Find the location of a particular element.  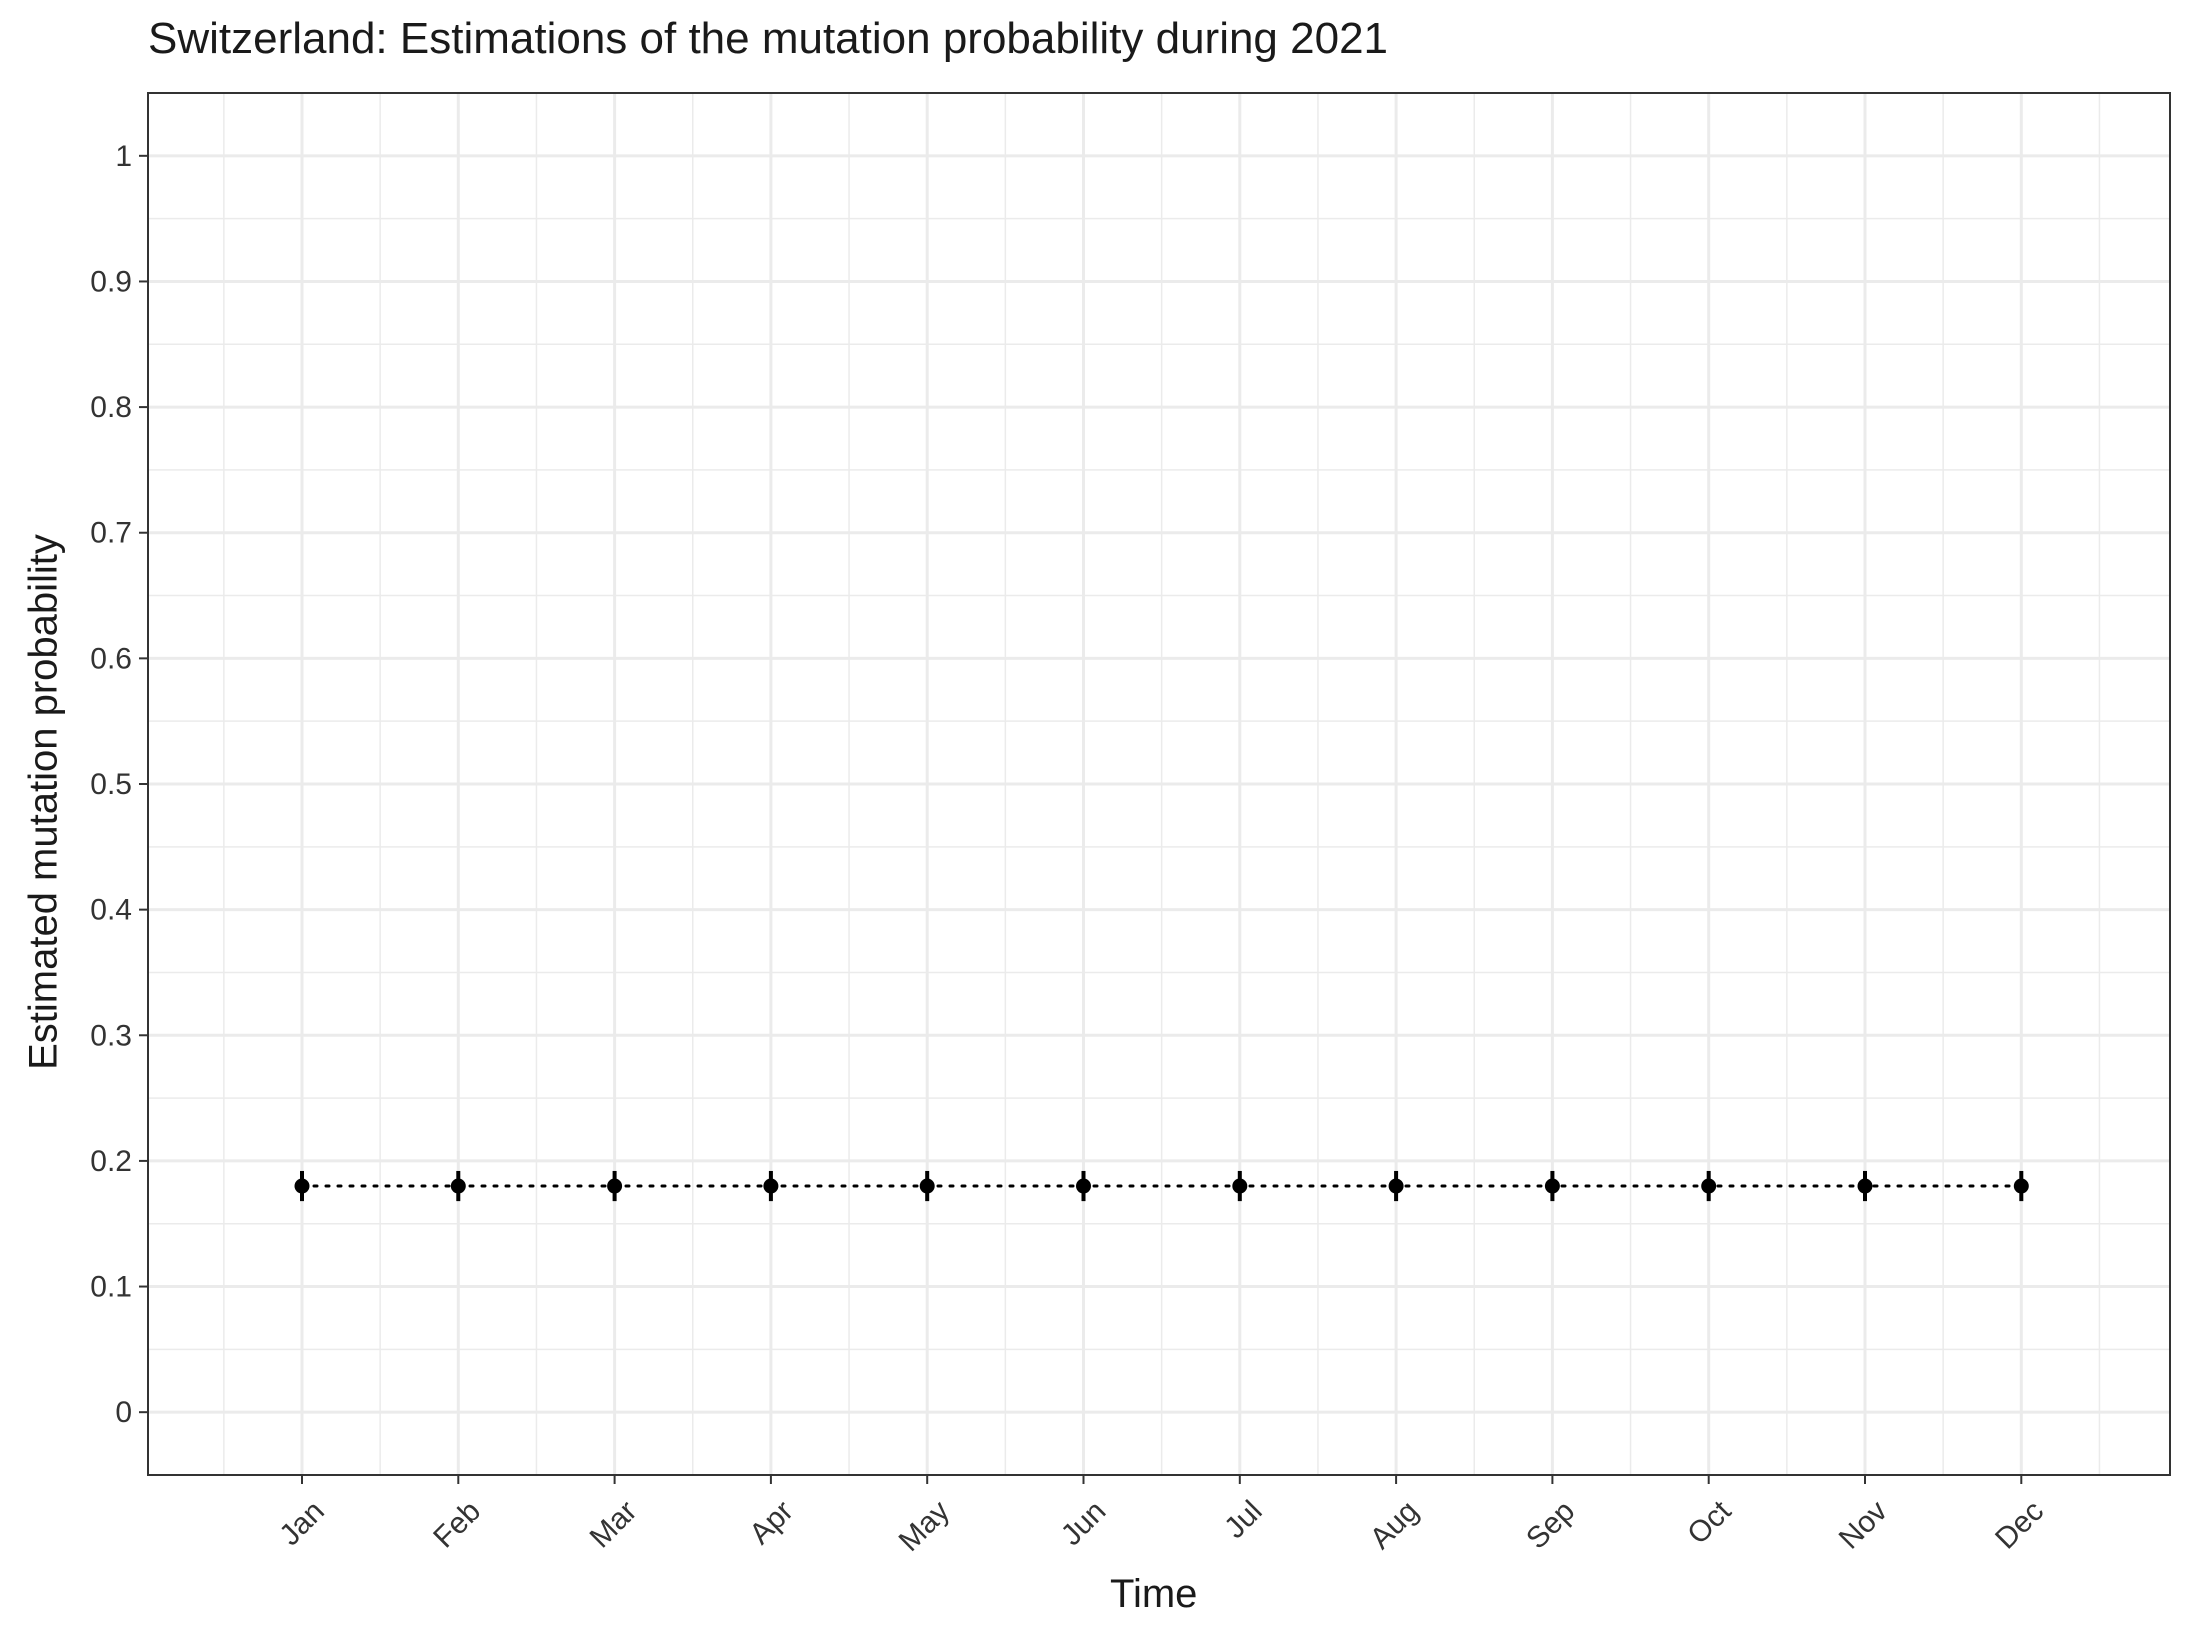

x-tick-label: Sep is located at coordinates (1550, 1525).